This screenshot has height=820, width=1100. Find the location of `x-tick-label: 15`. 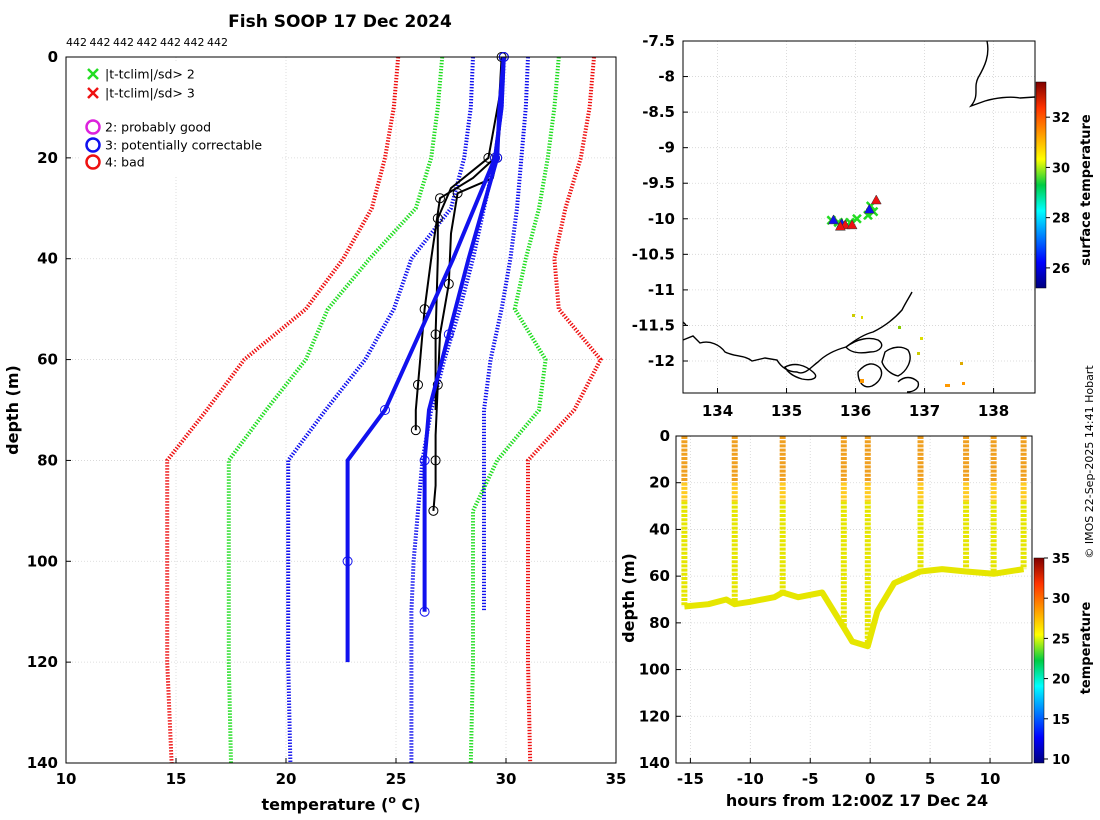

x-tick-label: 15 is located at coordinates (176, 779).